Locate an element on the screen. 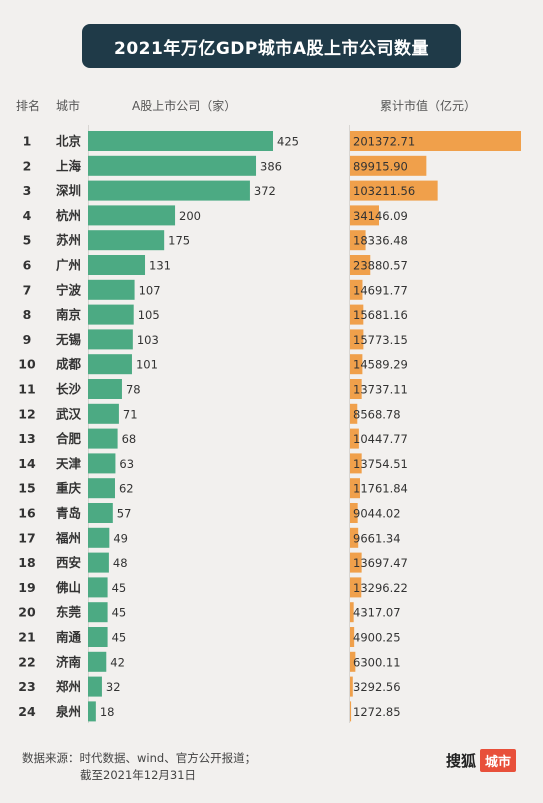 Image resolution: width=543 pixels, height=803 pixels. company-value-label: 71 is located at coordinates (130, 414).